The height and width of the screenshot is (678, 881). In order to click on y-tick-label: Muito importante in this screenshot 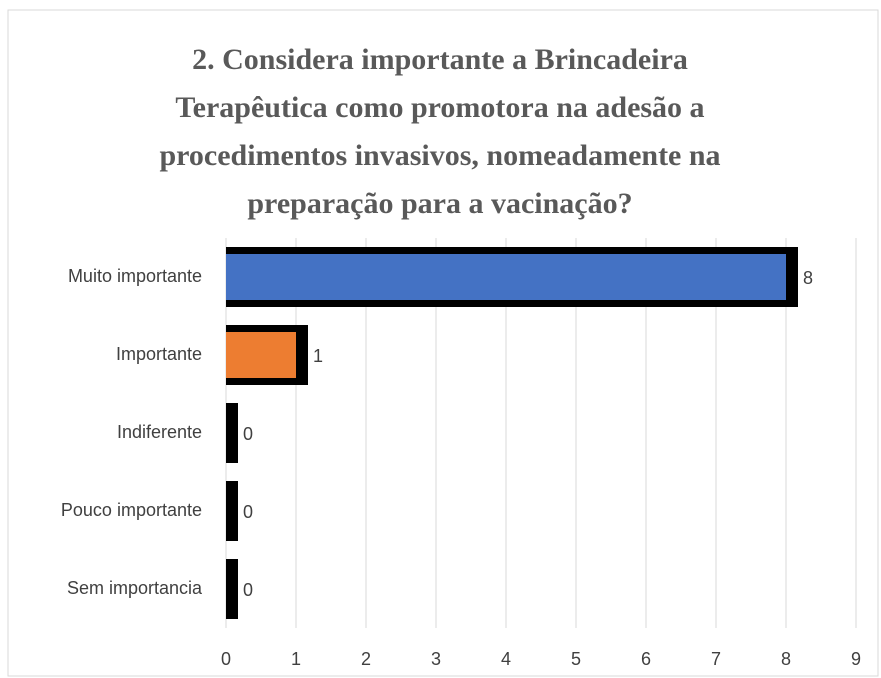, I will do `click(135, 276)`.